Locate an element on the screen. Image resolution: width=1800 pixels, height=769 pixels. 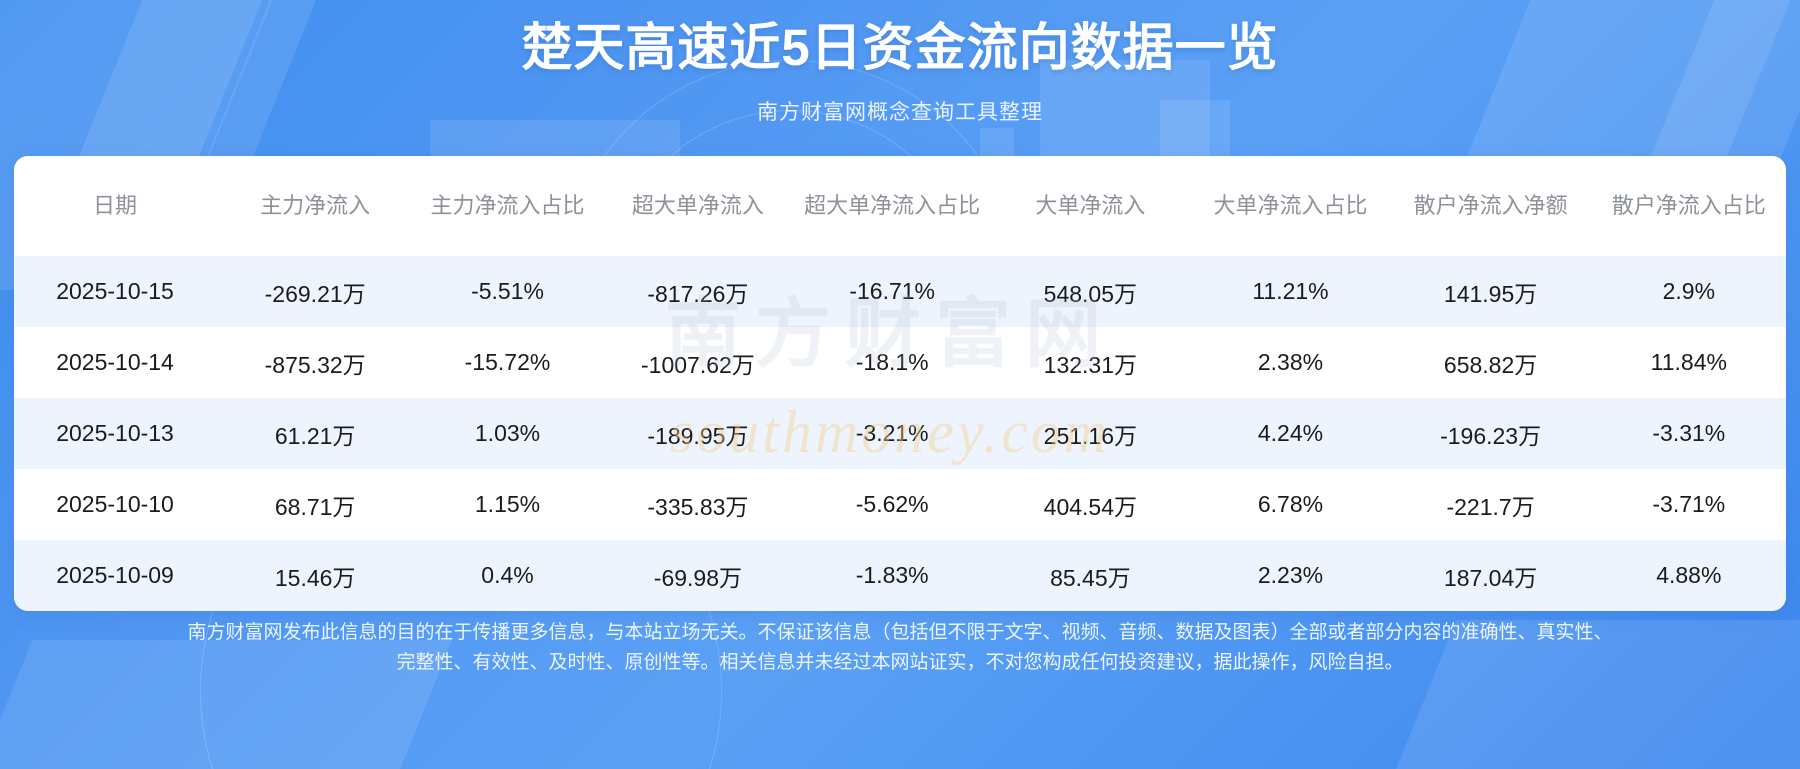
cell-xl-pct: -18.1% is located at coordinates (892, 362).